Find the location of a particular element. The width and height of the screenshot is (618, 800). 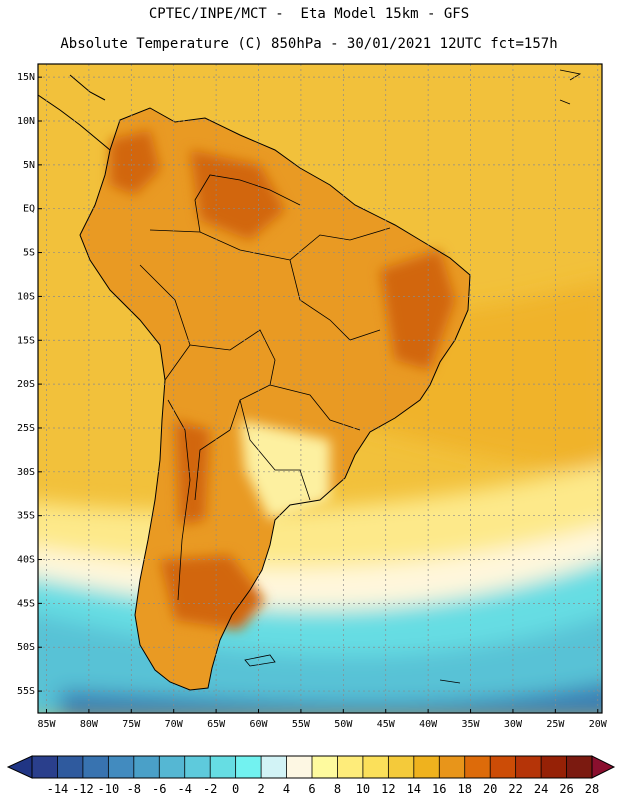

lon-label: 55W is located at coordinates (301, 724).